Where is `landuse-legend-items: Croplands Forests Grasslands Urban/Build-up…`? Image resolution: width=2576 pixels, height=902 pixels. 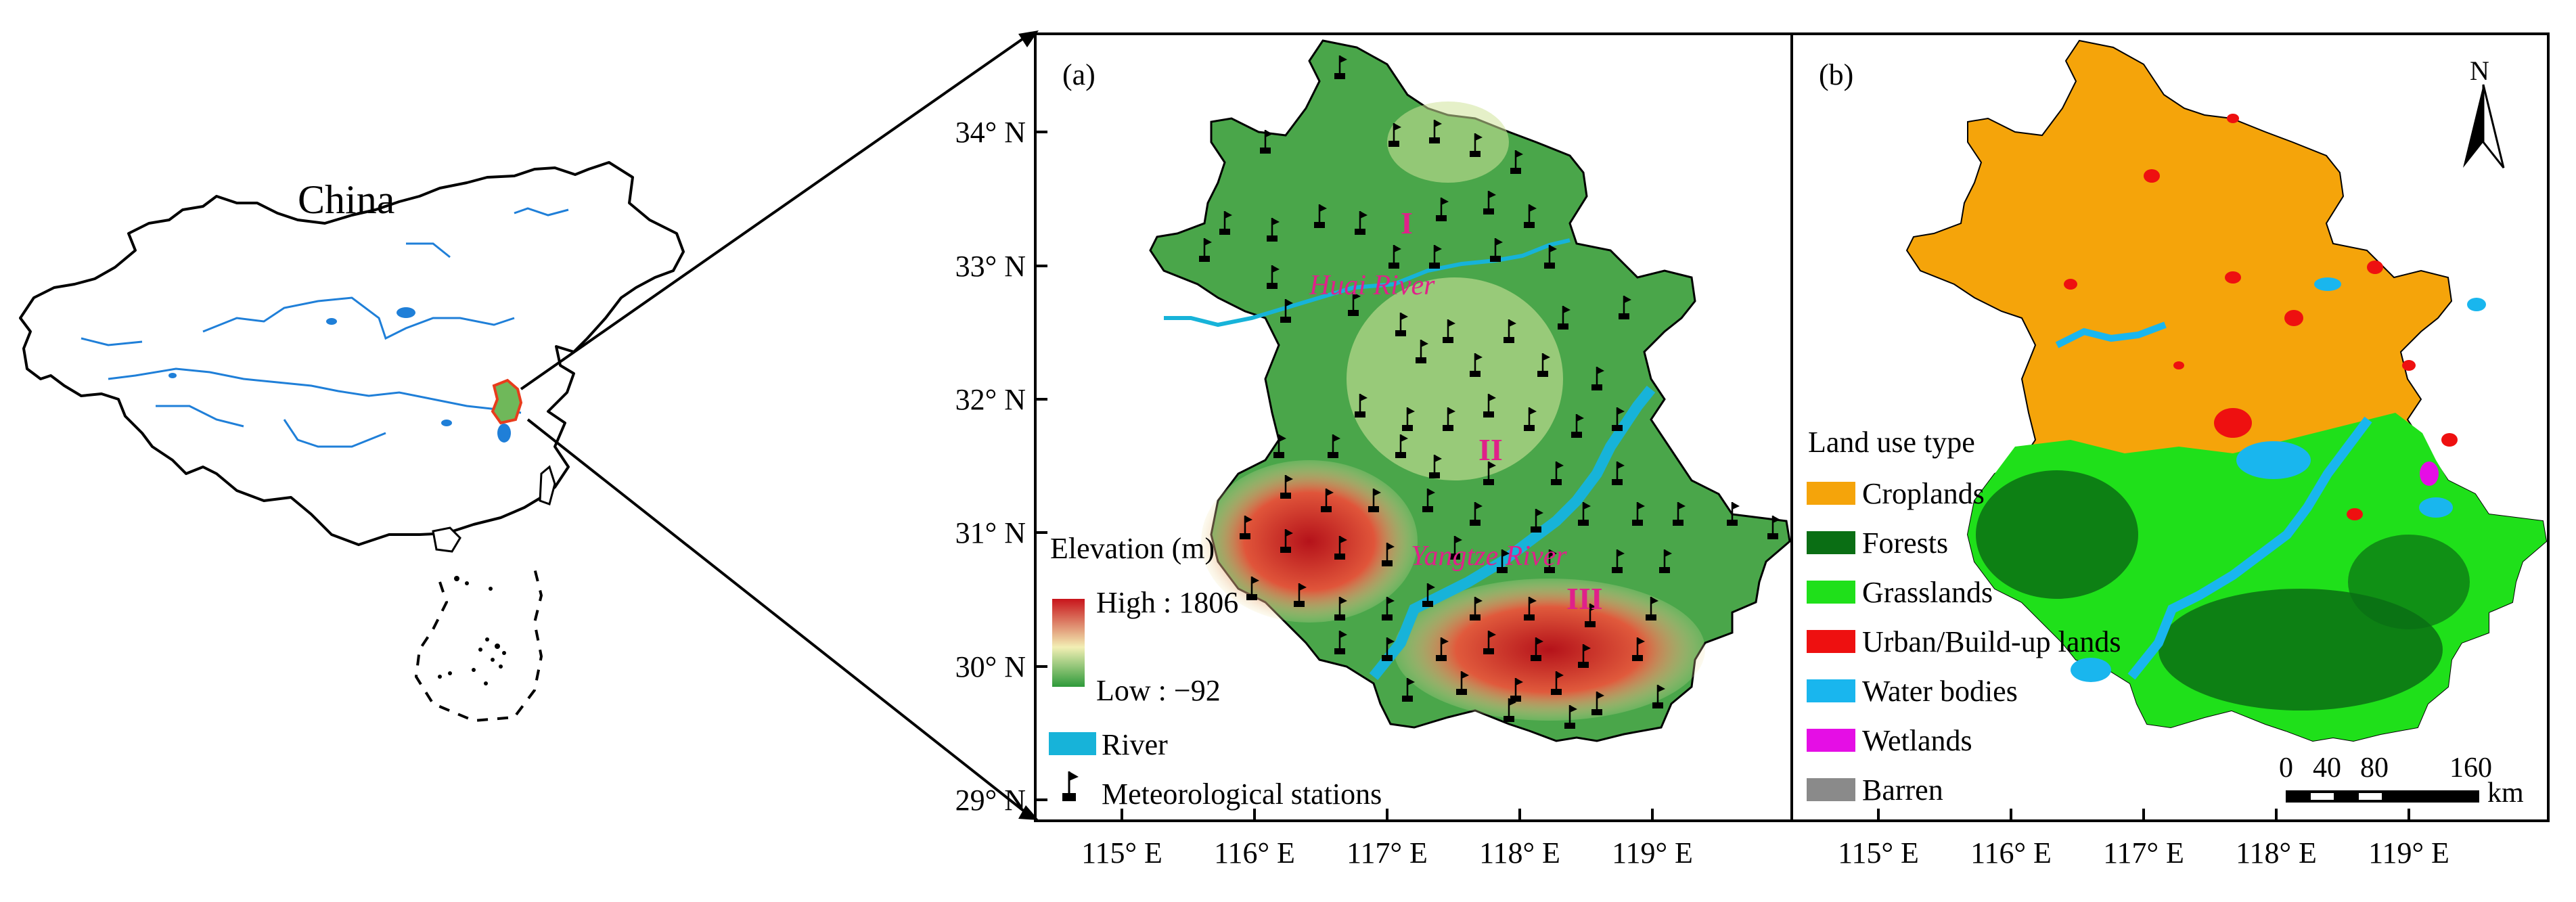
landuse-legend-items: Croplands Forests Grasslands Urban/Build-up… is located at coordinates (1964, 642).